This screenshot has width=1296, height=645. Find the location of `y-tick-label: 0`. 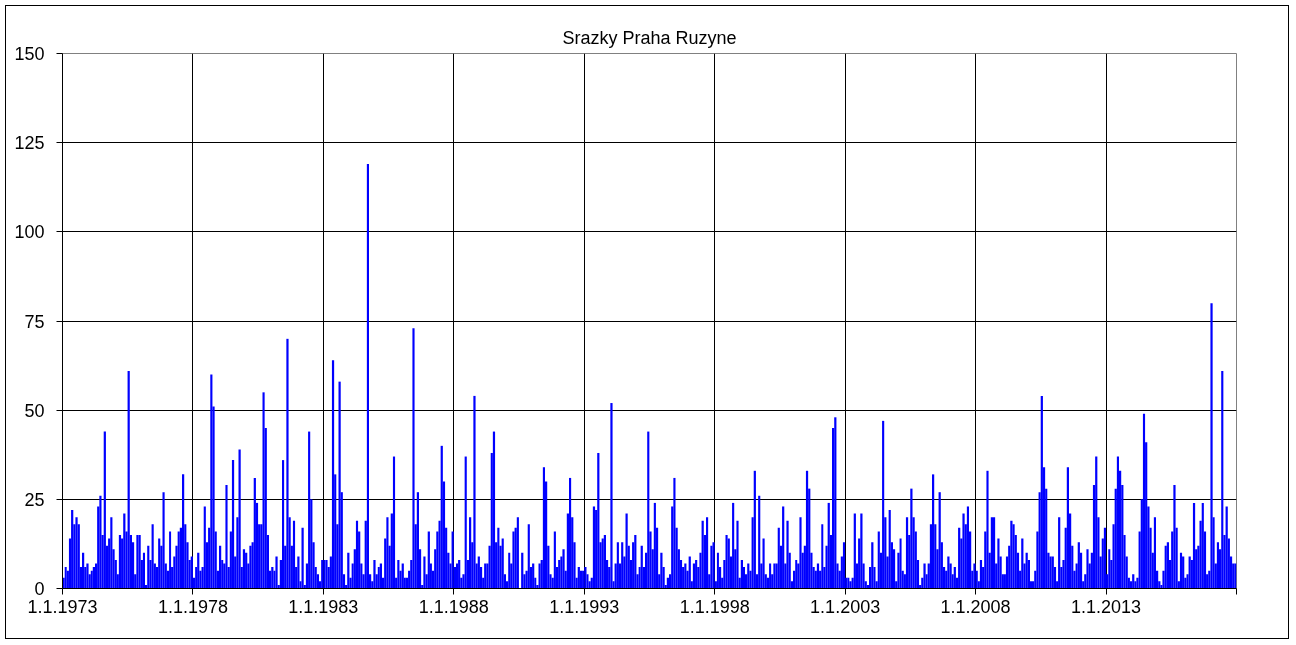

y-tick-label: 0 is located at coordinates (39, 589).